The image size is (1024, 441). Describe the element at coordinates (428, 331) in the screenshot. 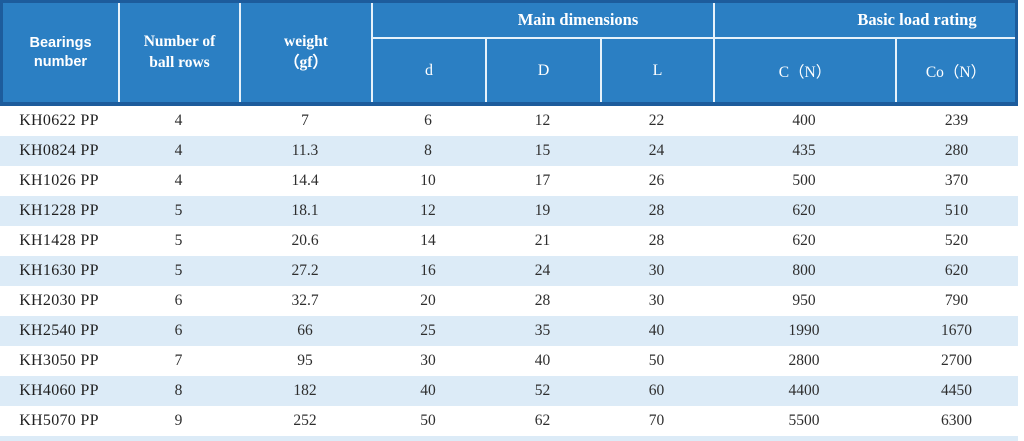

I see `cell-d: 25` at that location.